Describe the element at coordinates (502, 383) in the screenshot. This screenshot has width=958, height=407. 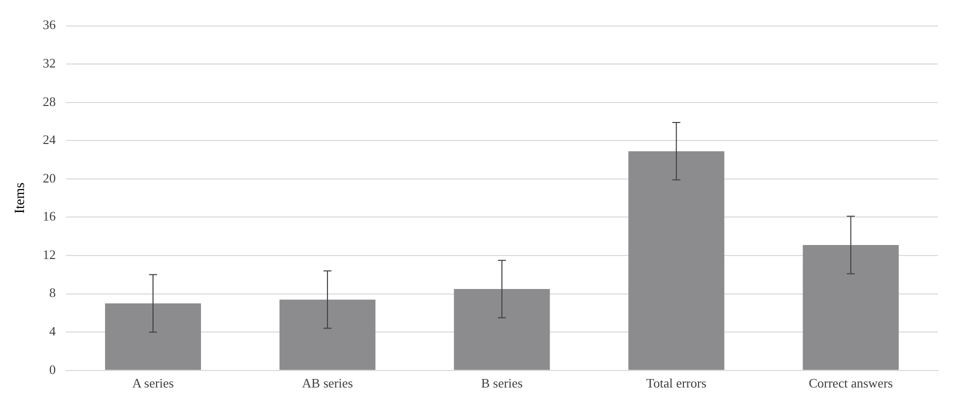
I see `x-tick-label: B series` at that location.